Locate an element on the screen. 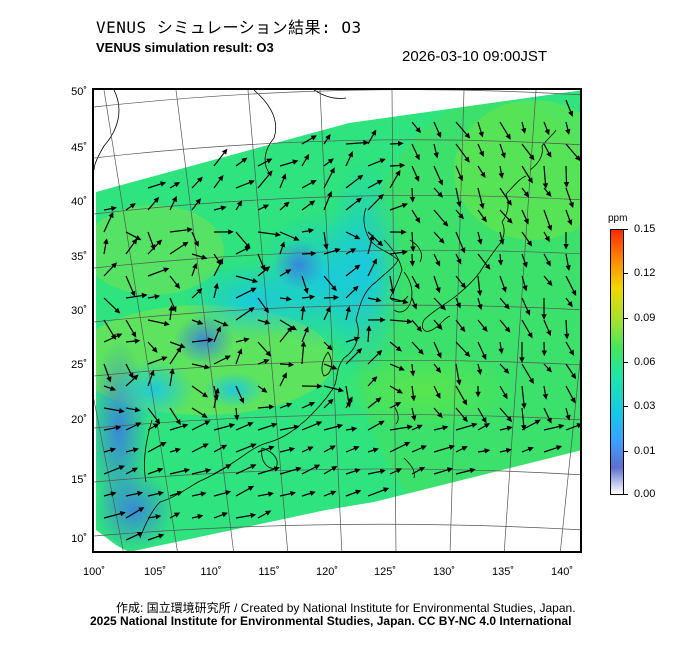 This screenshot has height=649, width=700. colorbar-label-0.06: 0.06 is located at coordinates (645, 362).